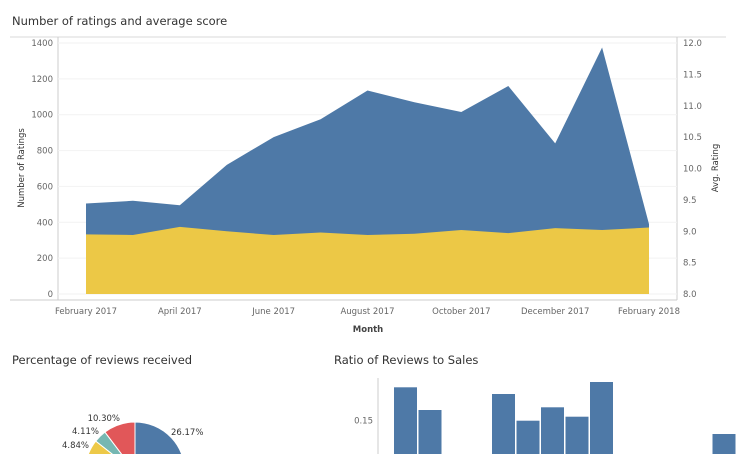 The height and width of the screenshot is (454, 736). I want to click on x-axis-label: Month, so click(368, 330).